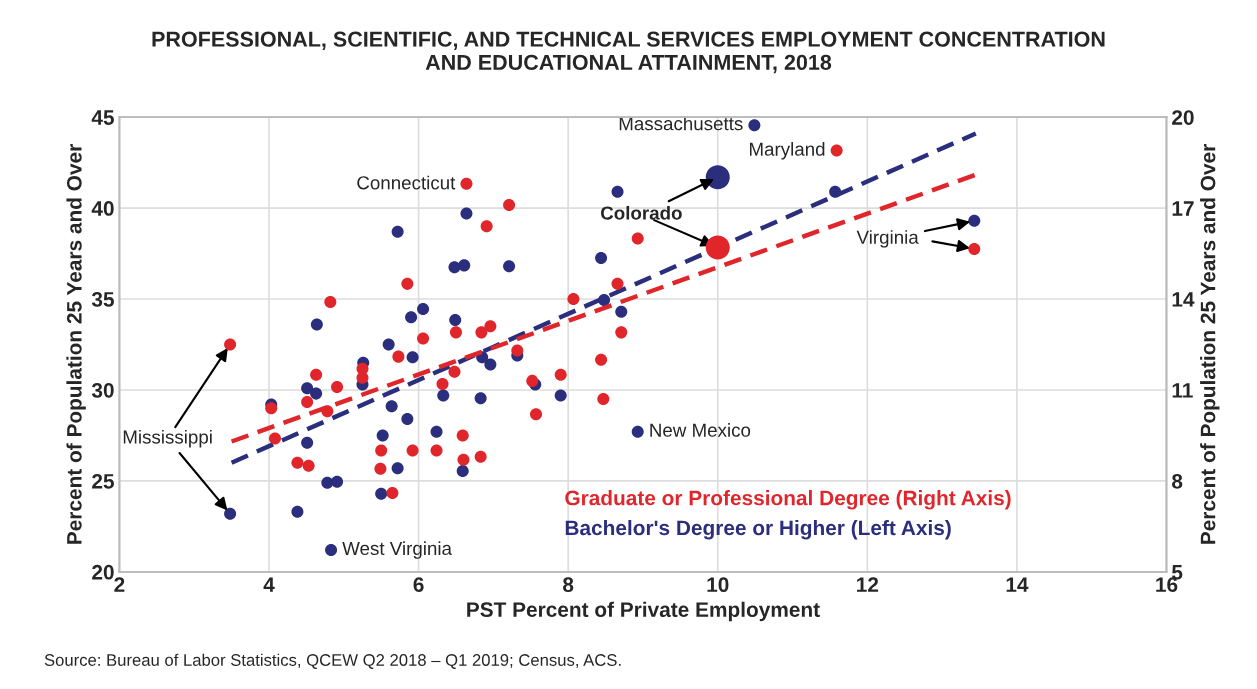 The image size is (1257, 689). I want to click on x-tick-label: 10, so click(718, 585).